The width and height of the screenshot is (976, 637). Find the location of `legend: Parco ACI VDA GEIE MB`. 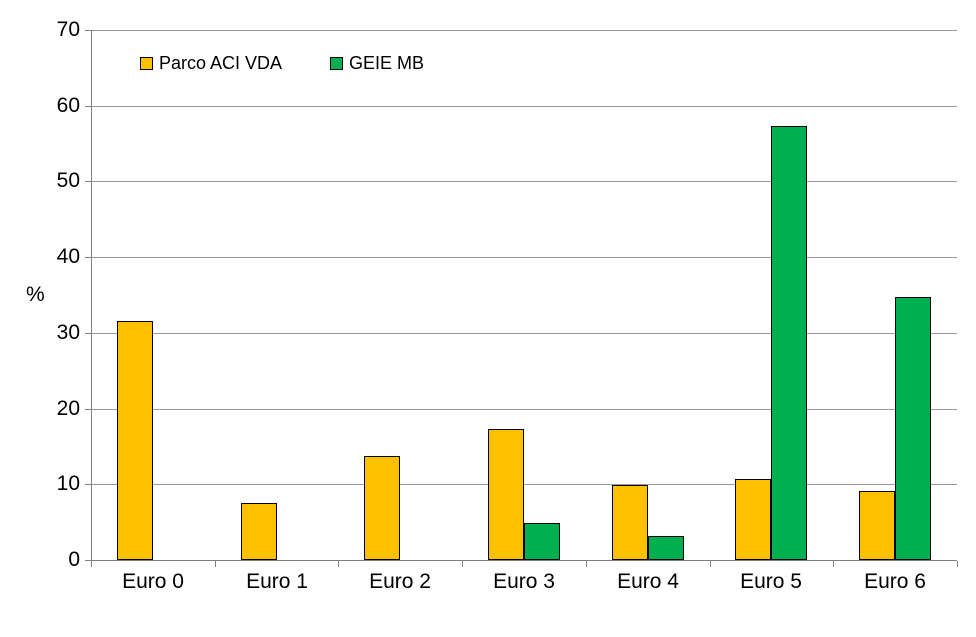

legend: Parco ACI VDA GEIE MB is located at coordinates (282, 63).